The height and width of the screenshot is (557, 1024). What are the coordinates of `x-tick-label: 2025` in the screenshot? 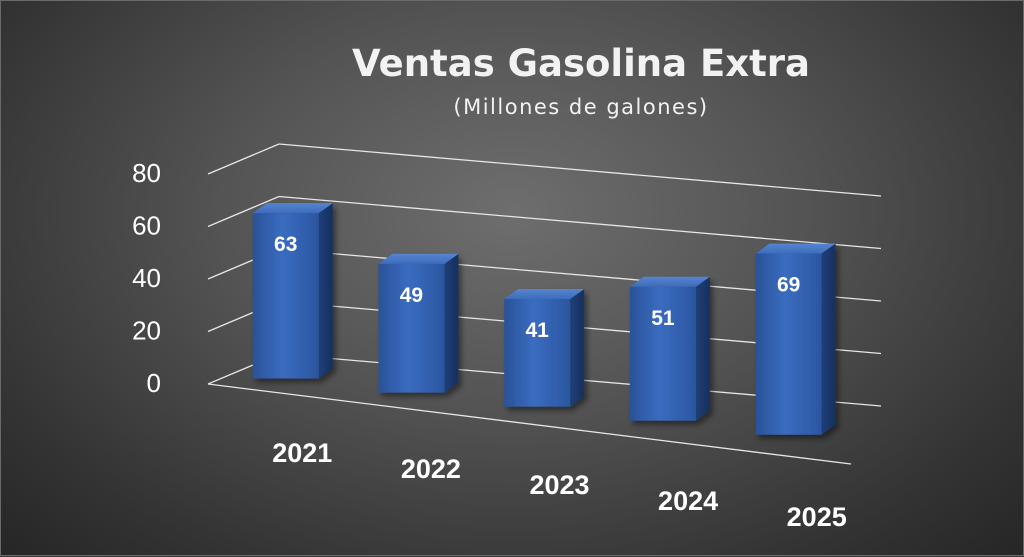 It's located at (817, 517).